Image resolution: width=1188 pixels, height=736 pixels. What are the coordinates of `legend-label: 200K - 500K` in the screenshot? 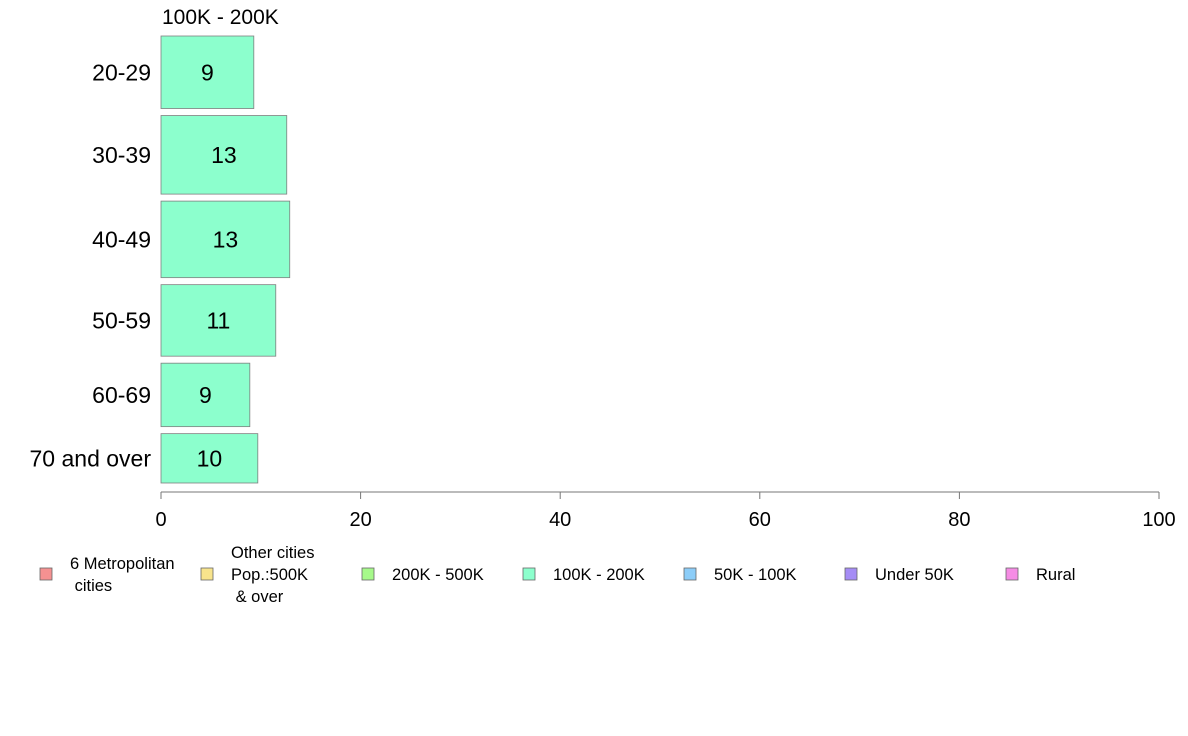 It's located at (438, 575).